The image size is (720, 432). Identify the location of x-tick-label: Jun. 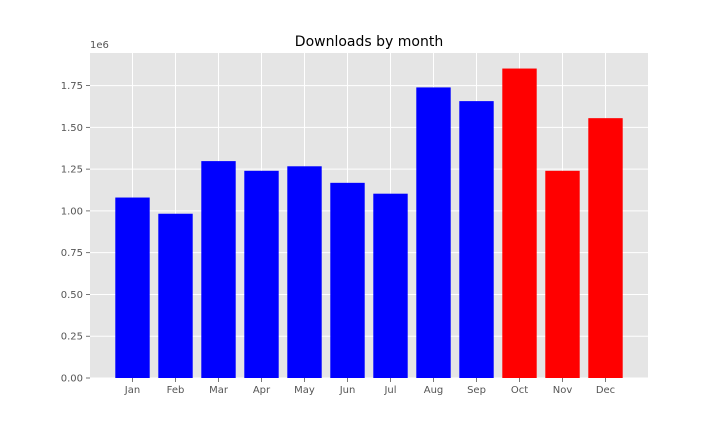
(347, 390).